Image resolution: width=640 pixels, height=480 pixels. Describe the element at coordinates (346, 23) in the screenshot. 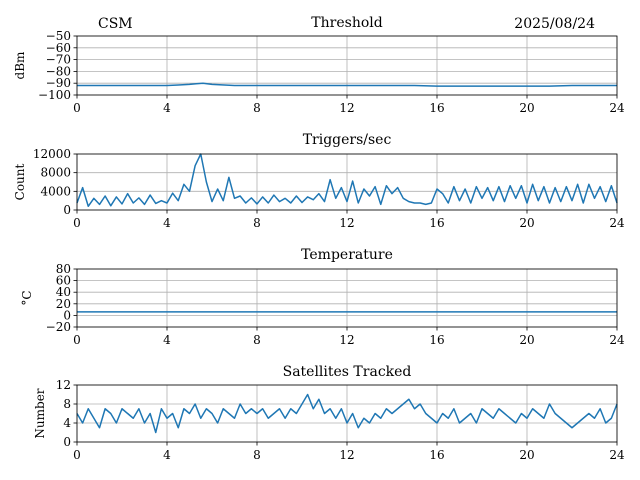

I see `chart-title: Threshold` at that location.